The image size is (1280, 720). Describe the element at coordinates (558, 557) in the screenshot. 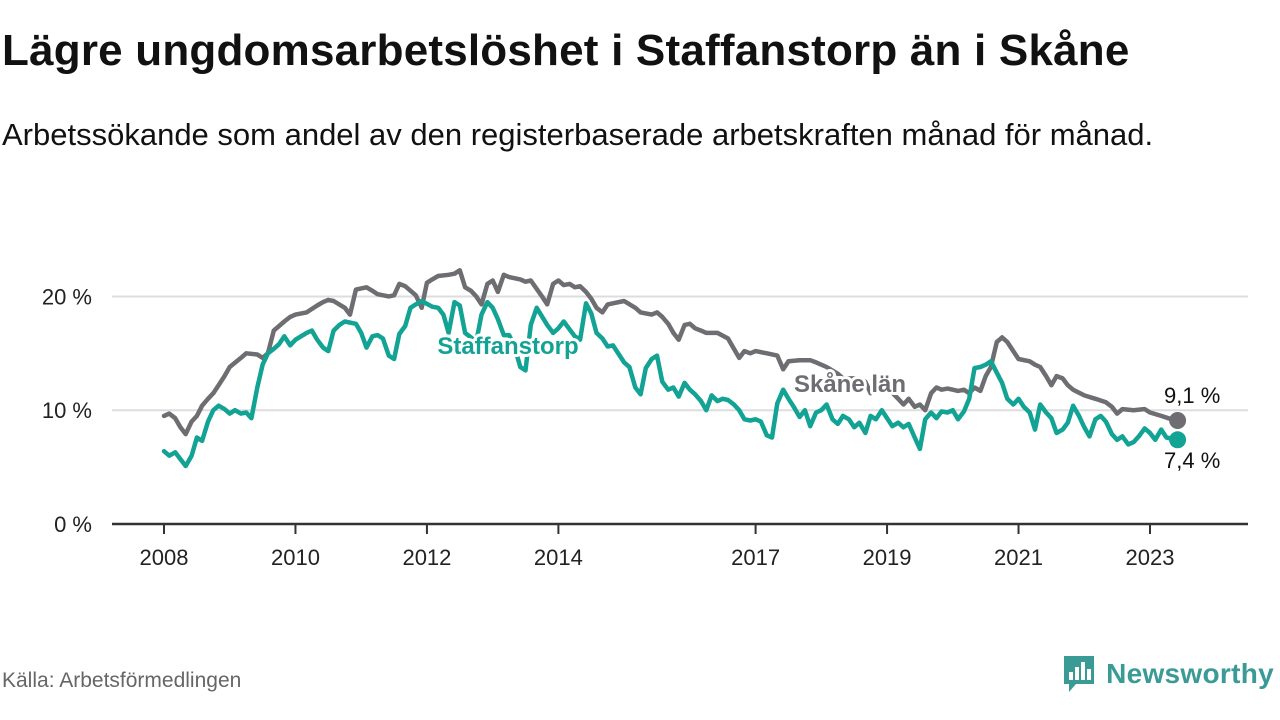

I see `x-tick-label: 2014` at that location.